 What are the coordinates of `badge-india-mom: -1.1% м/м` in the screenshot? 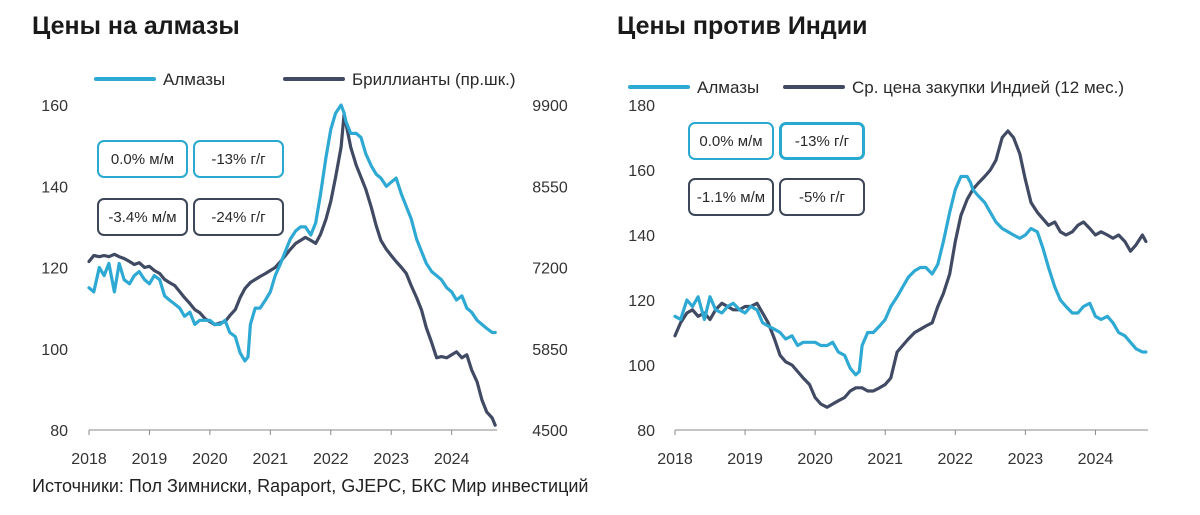 It's located at (731, 197).